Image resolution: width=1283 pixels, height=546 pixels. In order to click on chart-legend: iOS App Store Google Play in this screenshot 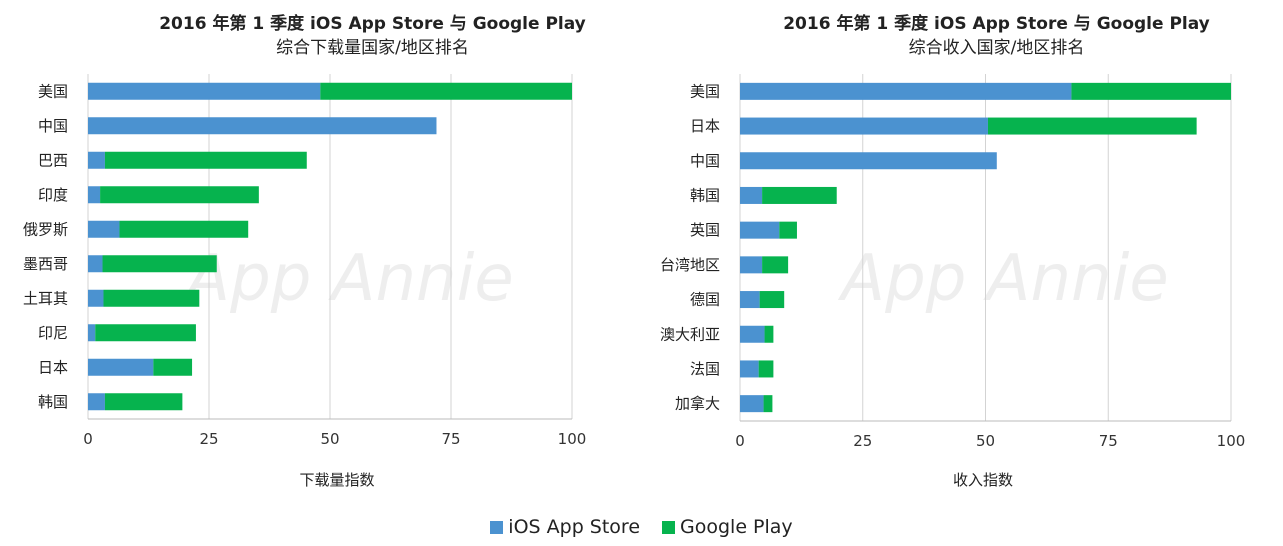, I will do `click(641, 527)`.